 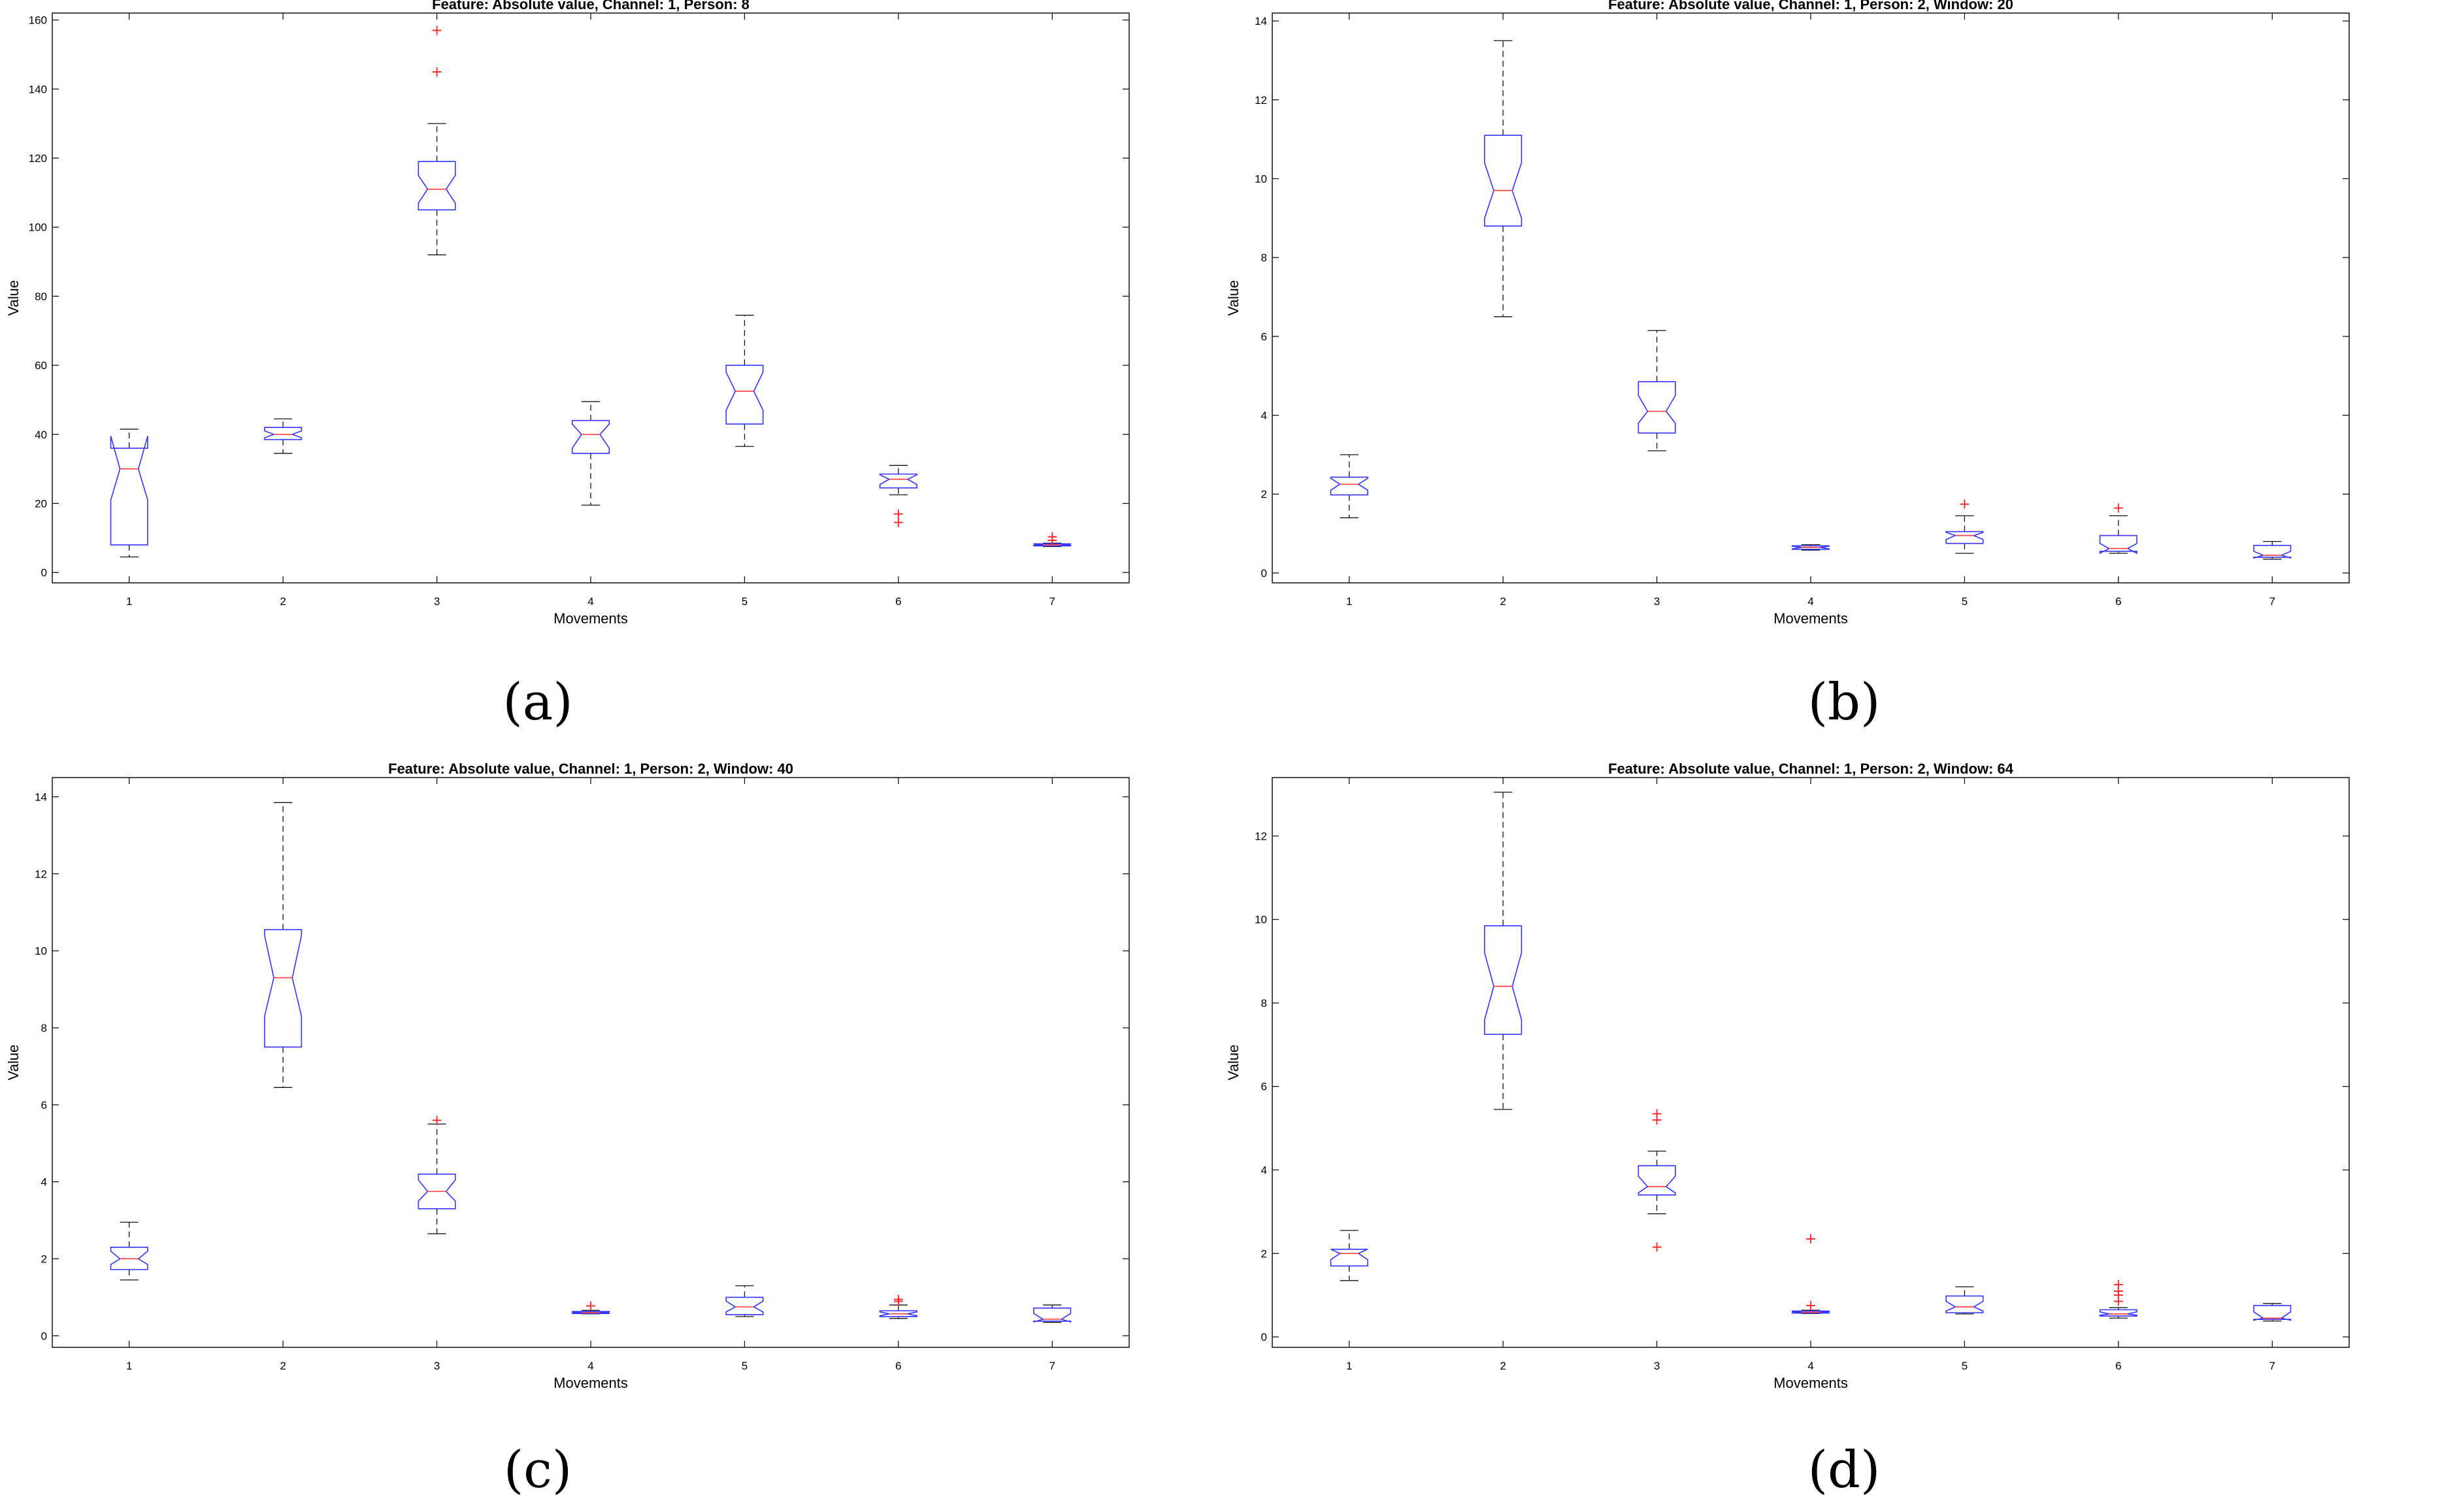 What do you see at coordinates (437, 138) in the screenshot?
I see `box-group-3: ++` at bounding box center [437, 138].